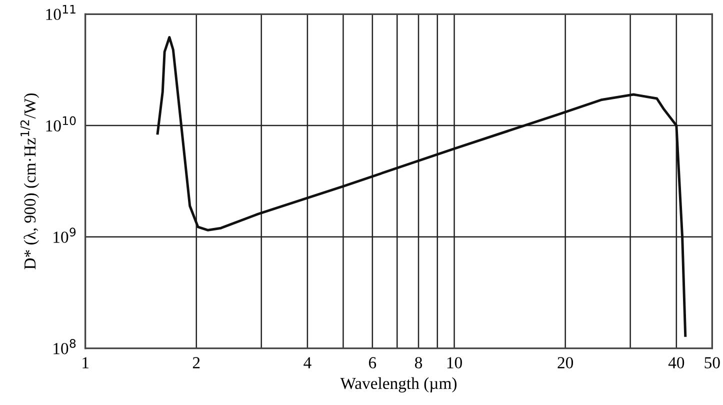  What do you see at coordinates (65, 346) in the screenshot?
I see `y-tick-label: 10$^{8}$` at bounding box center [65, 346].